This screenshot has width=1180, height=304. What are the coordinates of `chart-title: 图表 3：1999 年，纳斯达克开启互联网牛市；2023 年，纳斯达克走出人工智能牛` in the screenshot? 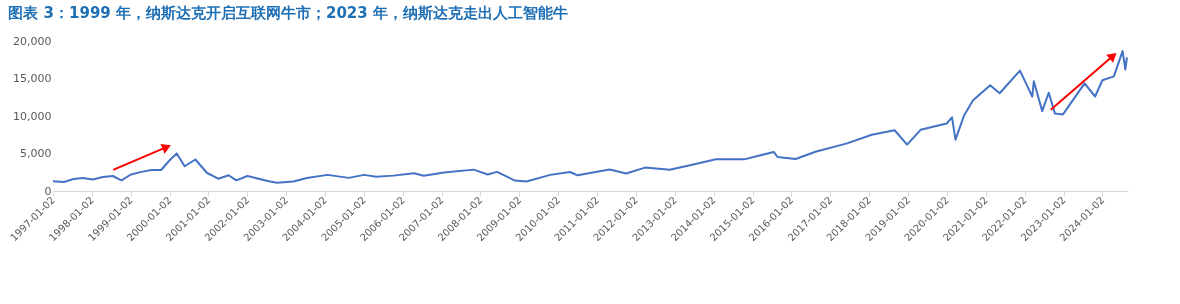 It's located at (288, 13).